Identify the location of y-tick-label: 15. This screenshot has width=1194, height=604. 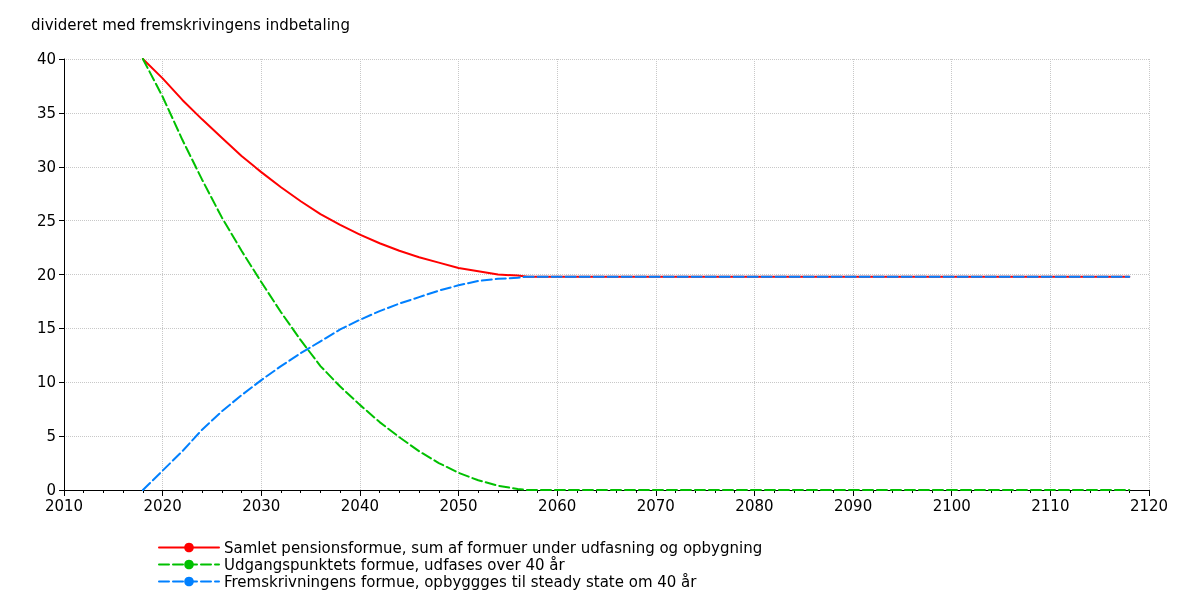
(46, 328).